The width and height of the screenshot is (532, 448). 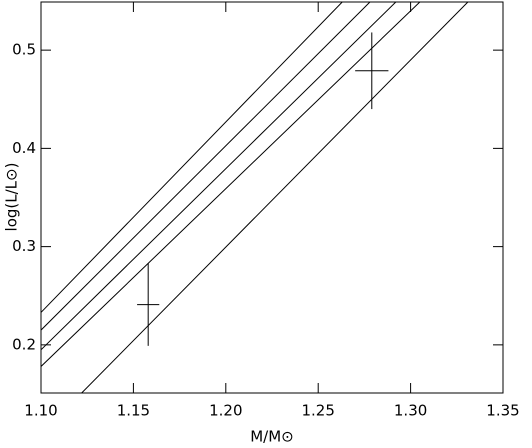 What do you see at coordinates (272, 437) in the screenshot?
I see `x-axis-label: M/M⊙` at bounding box center [272, 437].